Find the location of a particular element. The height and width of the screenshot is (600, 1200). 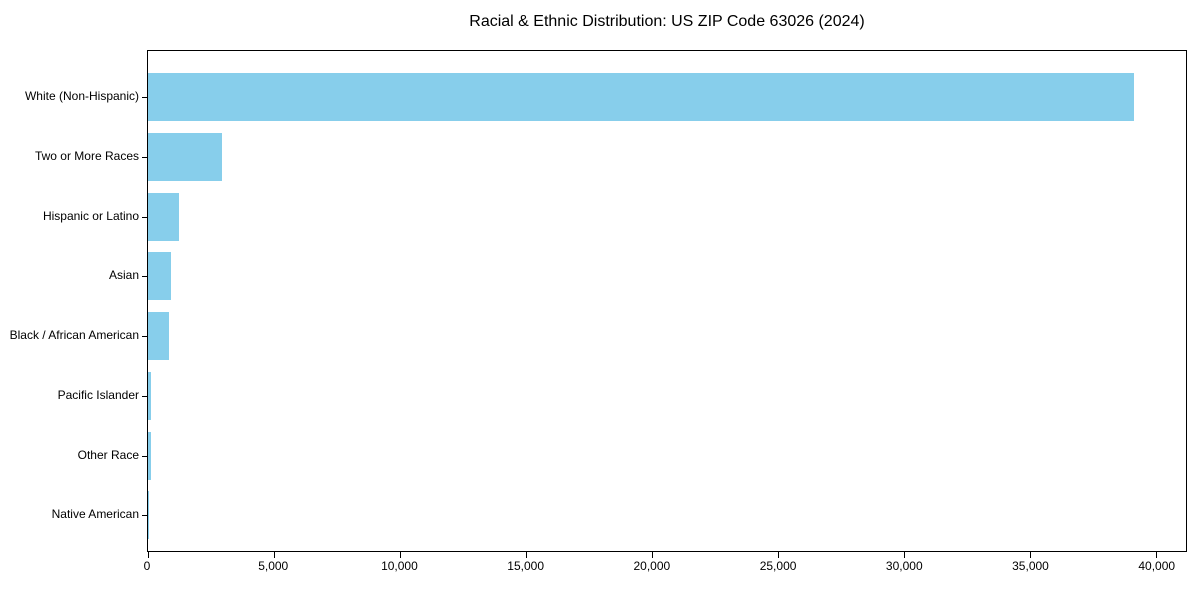

y-tick-label: Black / African American is located at coordinates (74, 335).